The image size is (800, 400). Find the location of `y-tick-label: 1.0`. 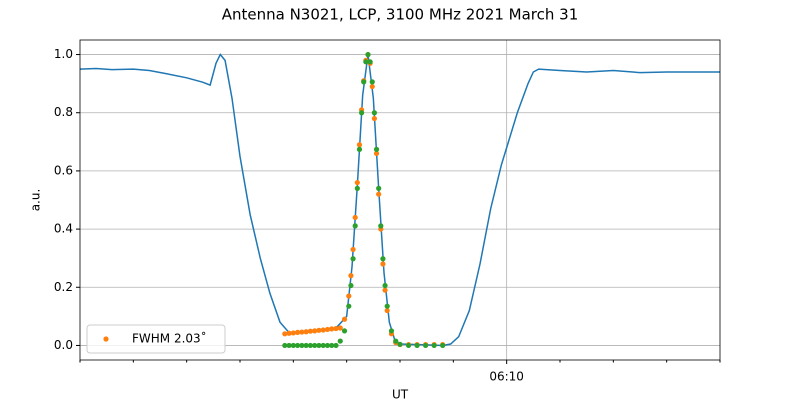

y-tick-label: 1.0 is located at coordinates (63, 54).